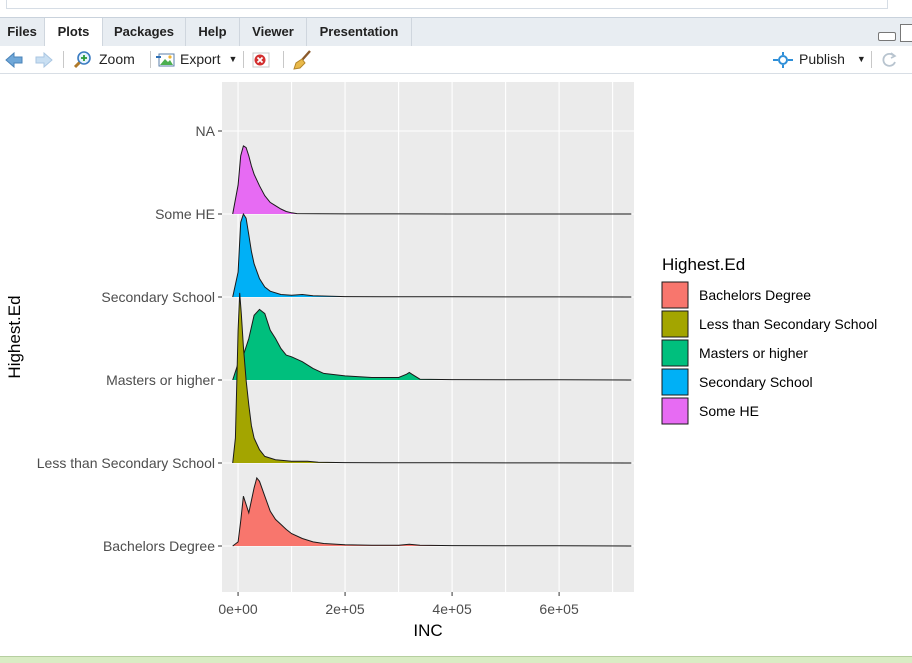 Image resolution: width=912 pixels, height=663 pixels. What do you see at coordinates (861, 59) in the screenshot?
I see `publish-dropdown-icon: ▼` at bounding box center [861, 59].